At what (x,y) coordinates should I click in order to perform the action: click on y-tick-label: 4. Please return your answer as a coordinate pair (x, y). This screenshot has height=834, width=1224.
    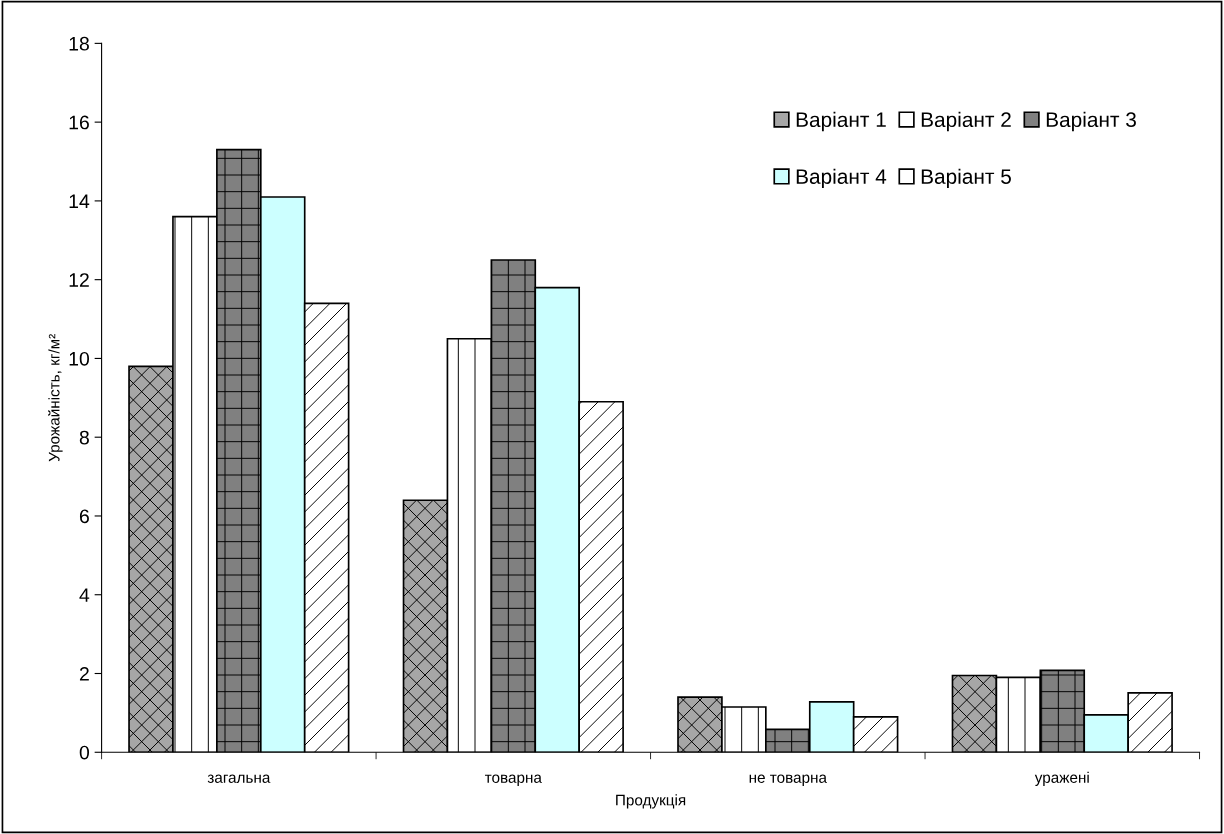
    Looking at the image, I should click on (84, 595).